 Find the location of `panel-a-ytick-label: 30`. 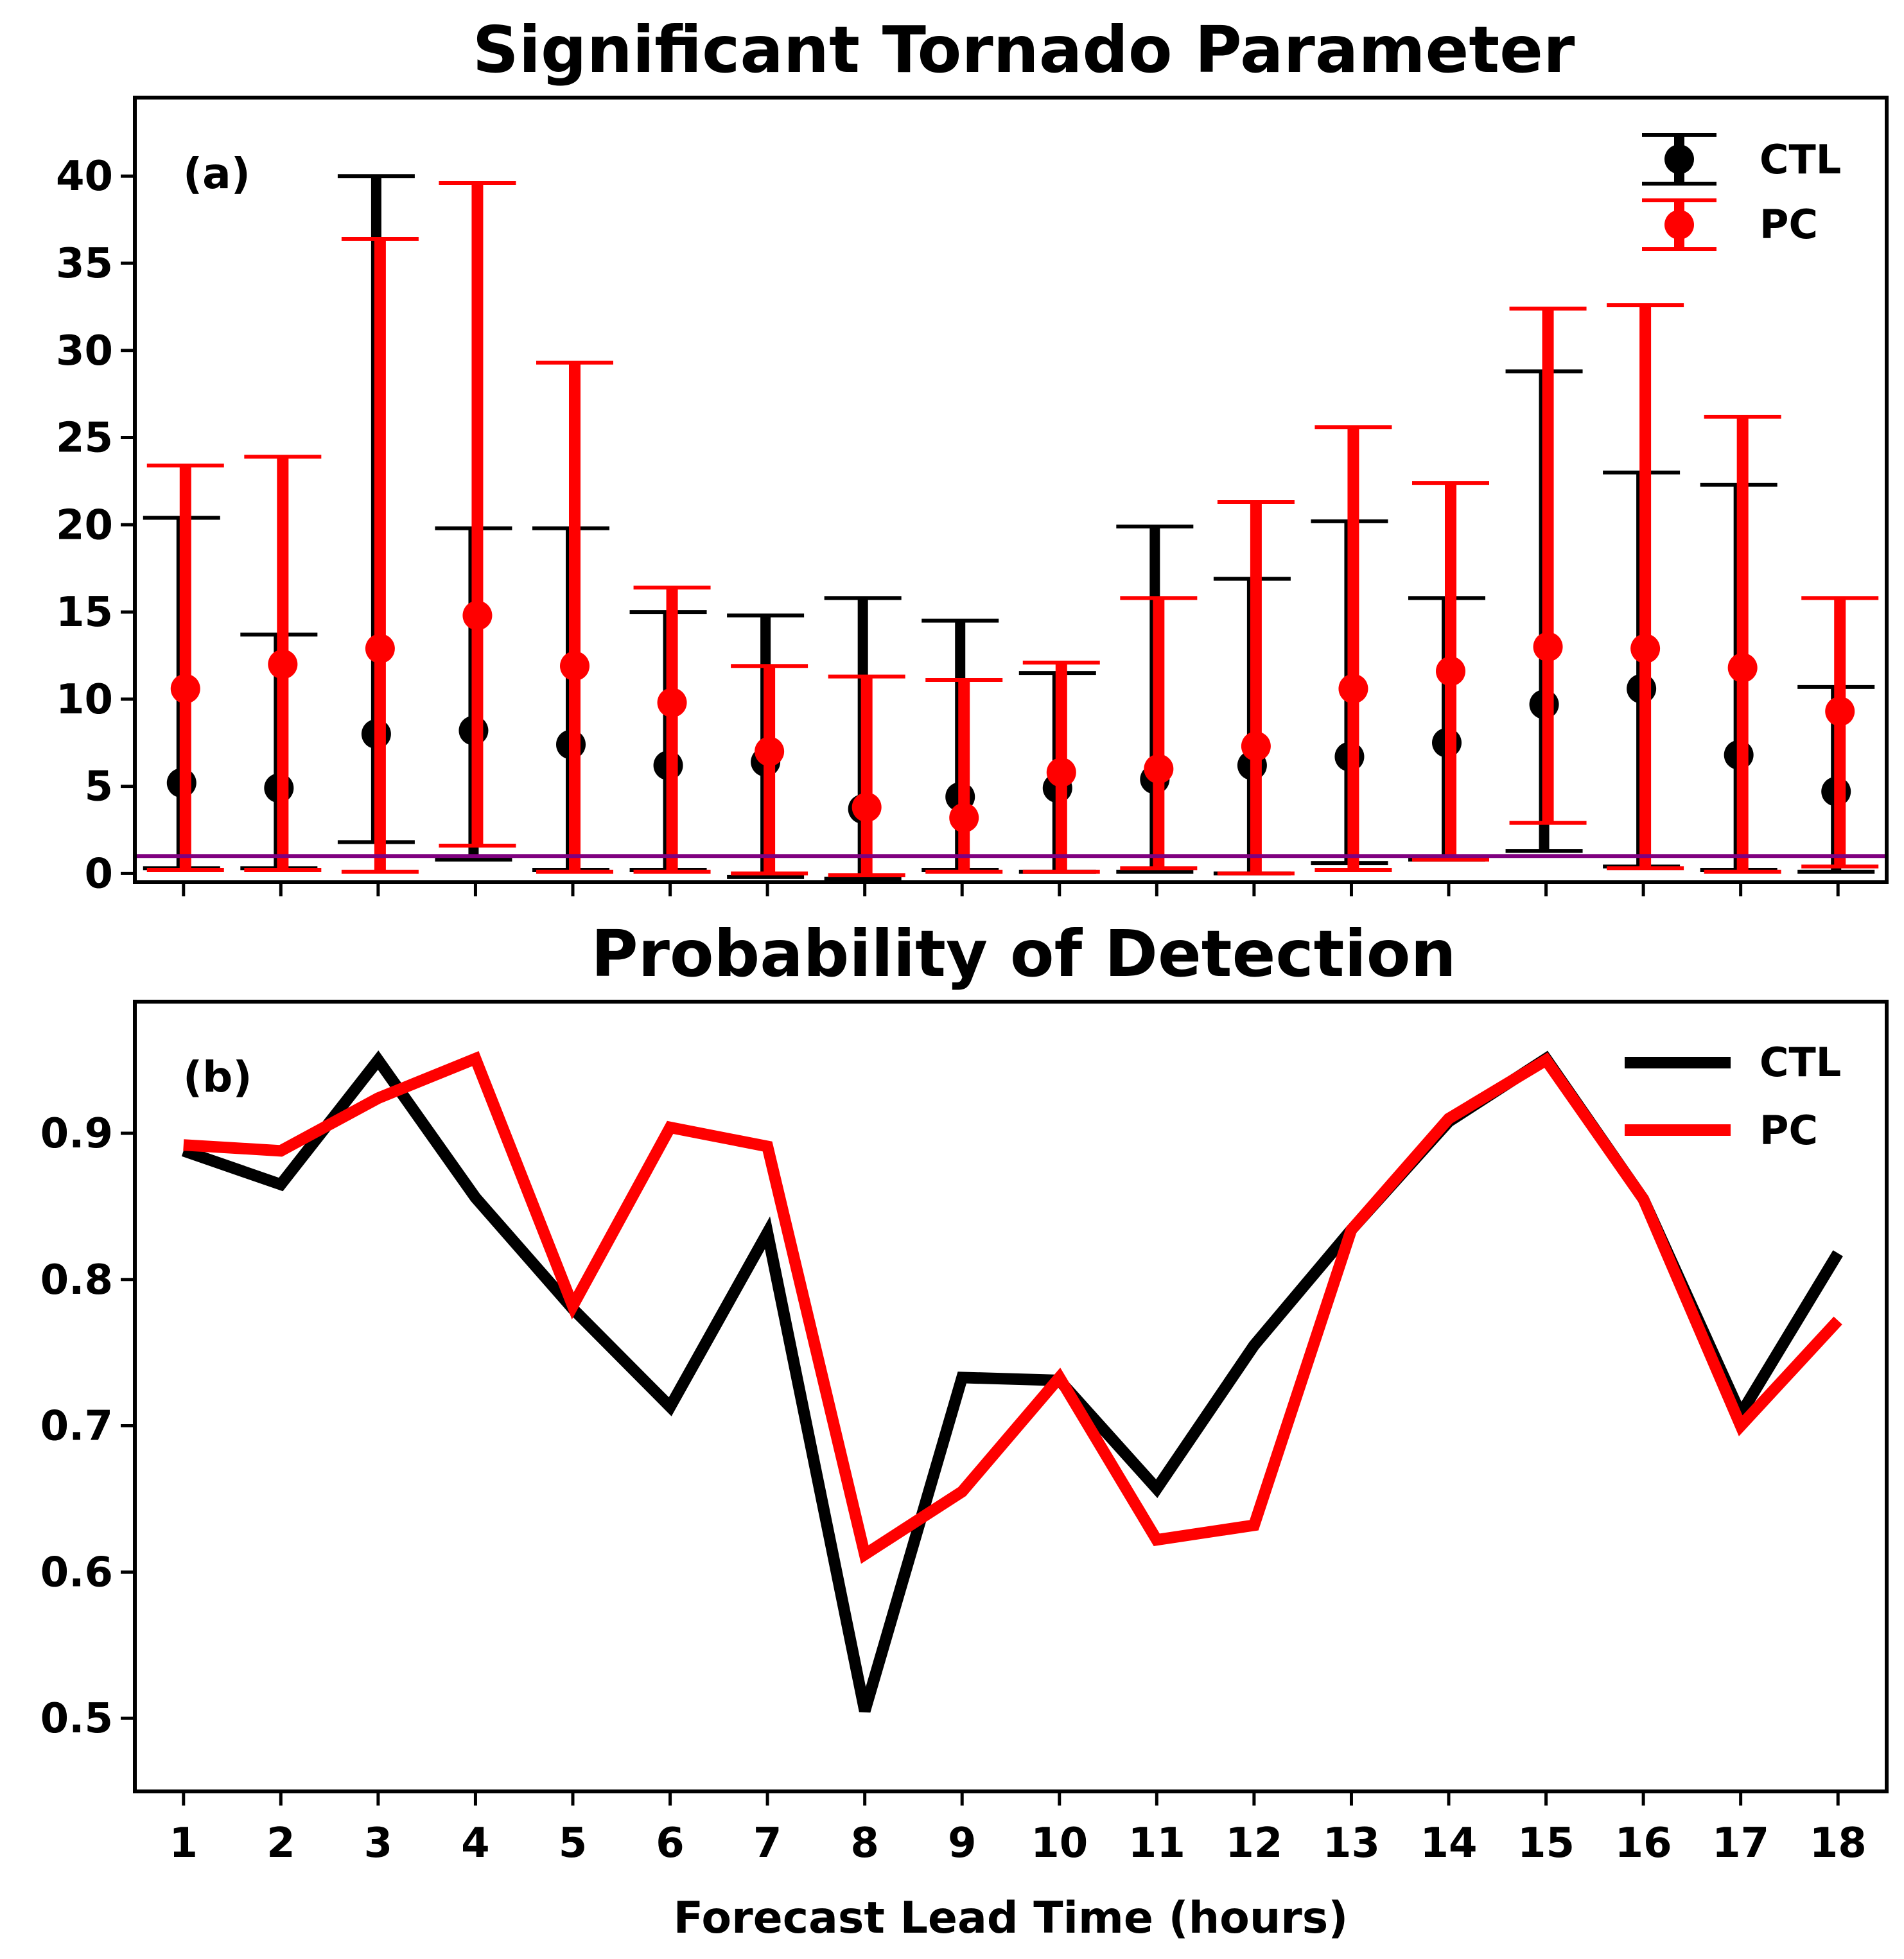

panel-a-ytick-label: 30 is located at coordinates (85, 351).